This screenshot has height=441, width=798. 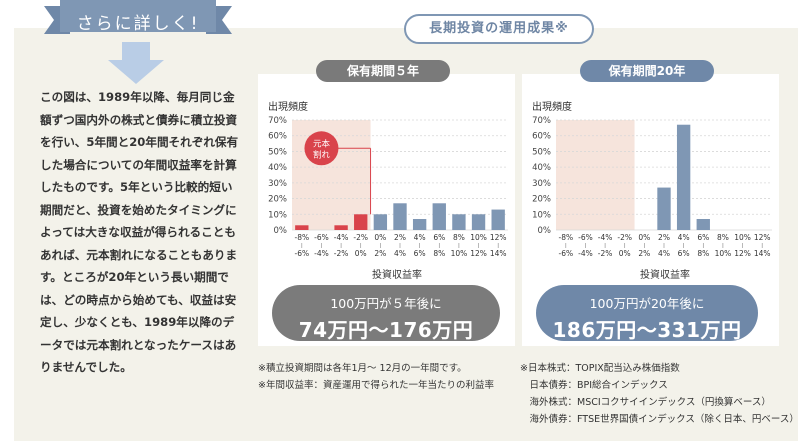 I want to click on ribbon-label: さらに詳しく!, so click(x=138, y=24).